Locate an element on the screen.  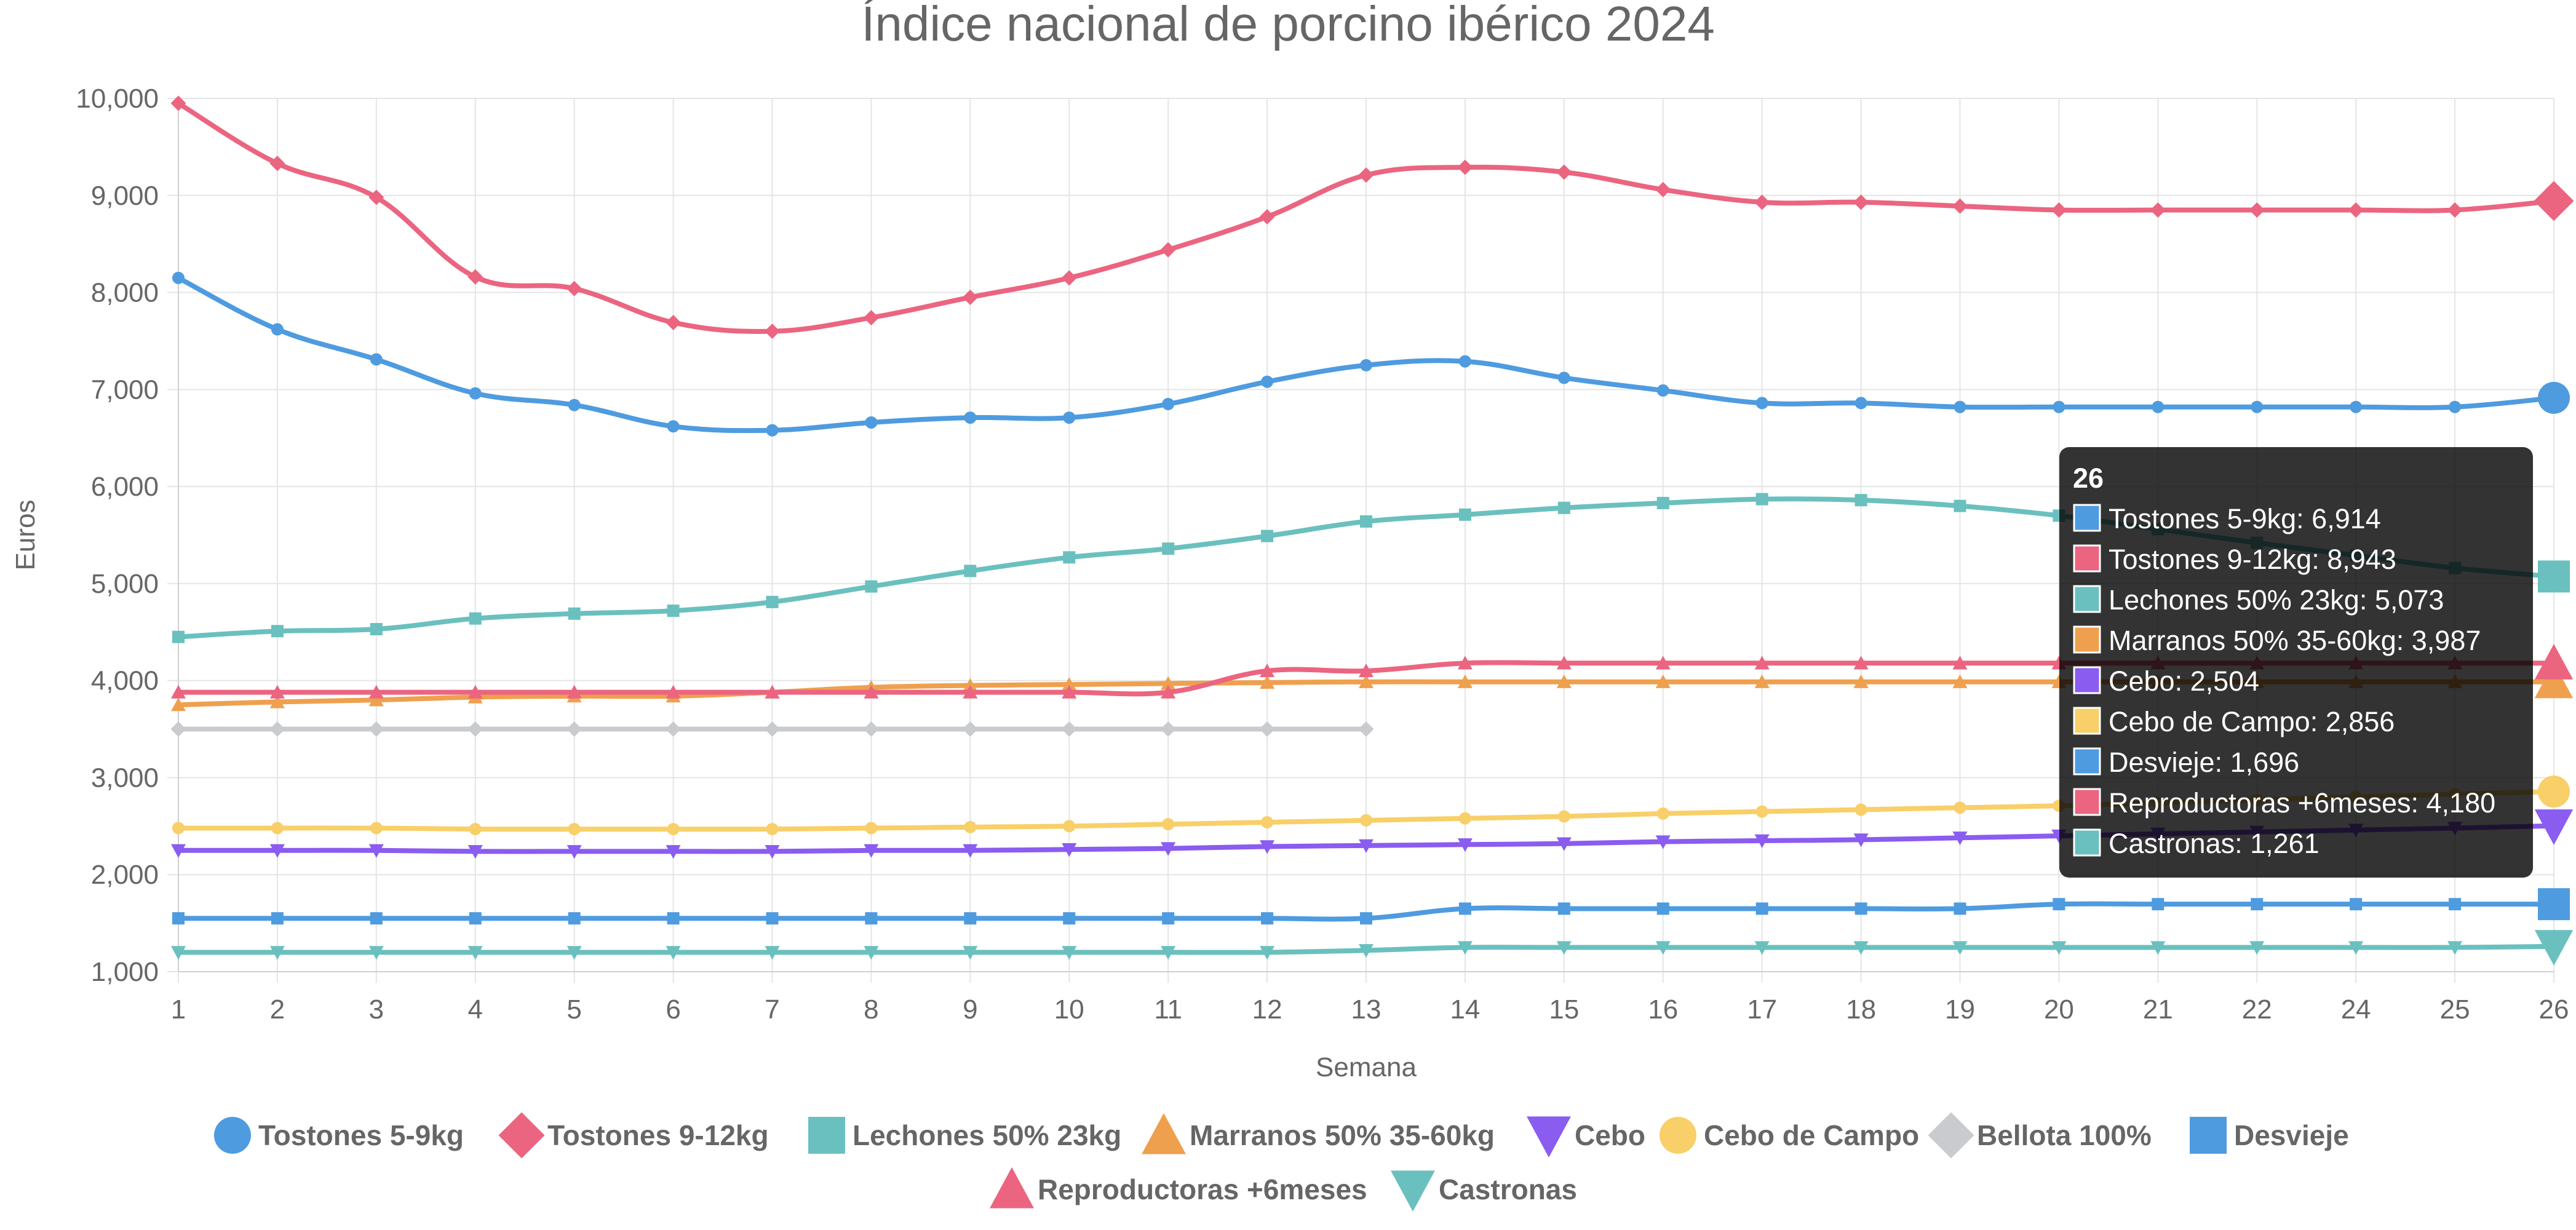
x-tick-label: 16 is located at coordinates (1663, 1009).